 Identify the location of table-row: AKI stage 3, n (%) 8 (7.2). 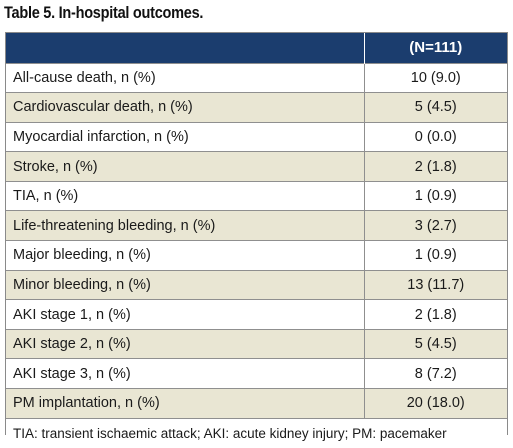
(256, 373).